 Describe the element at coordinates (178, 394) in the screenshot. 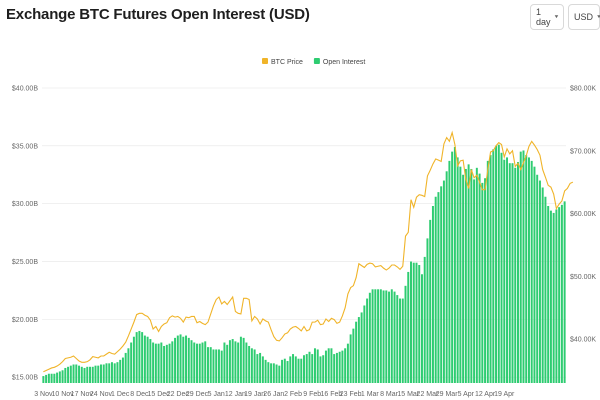

I see `x-tick-label: 22 Dec` at that location.